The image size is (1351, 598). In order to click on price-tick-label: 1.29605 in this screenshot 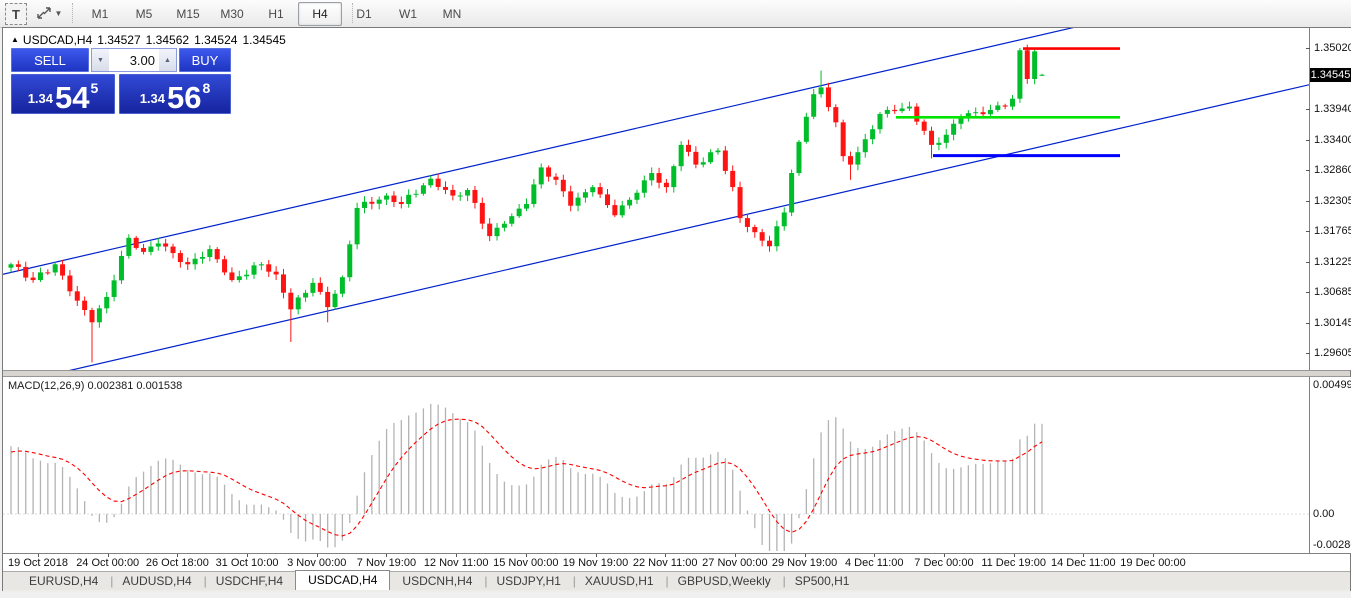, I will do `click(1332, 353)`.